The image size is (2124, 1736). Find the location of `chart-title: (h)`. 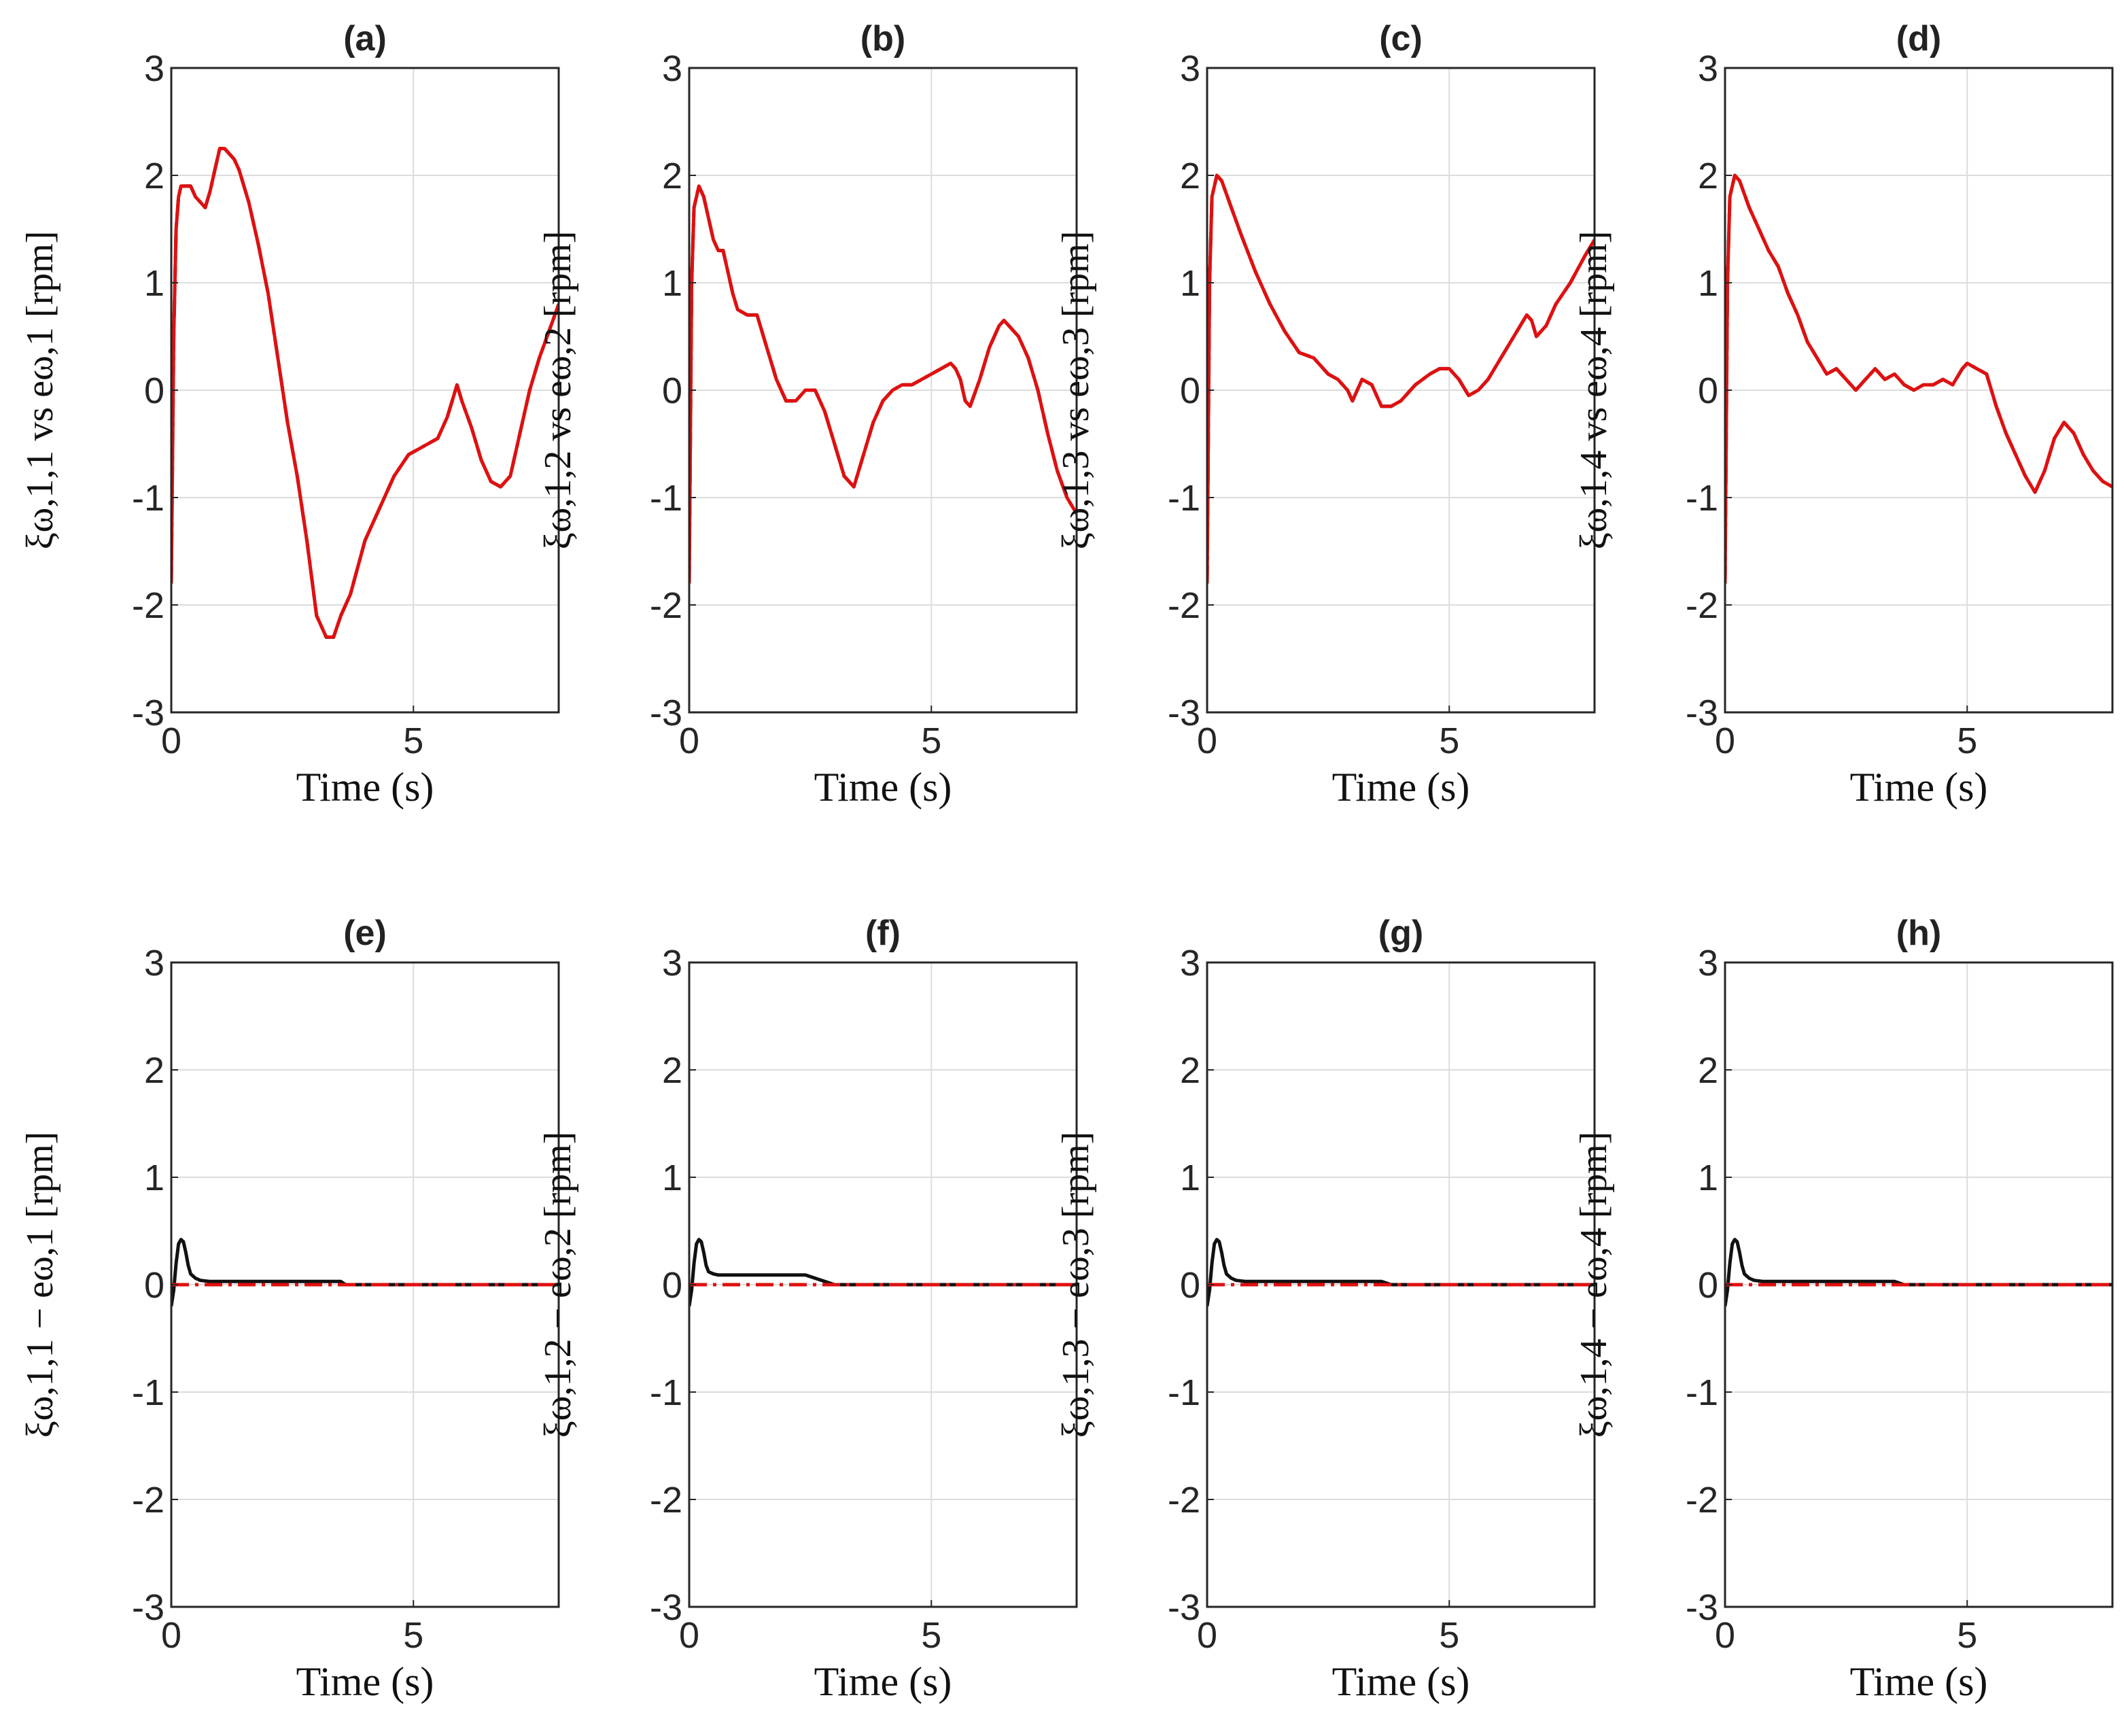

chart-title: (h) is located at coordinates (1918, 933).